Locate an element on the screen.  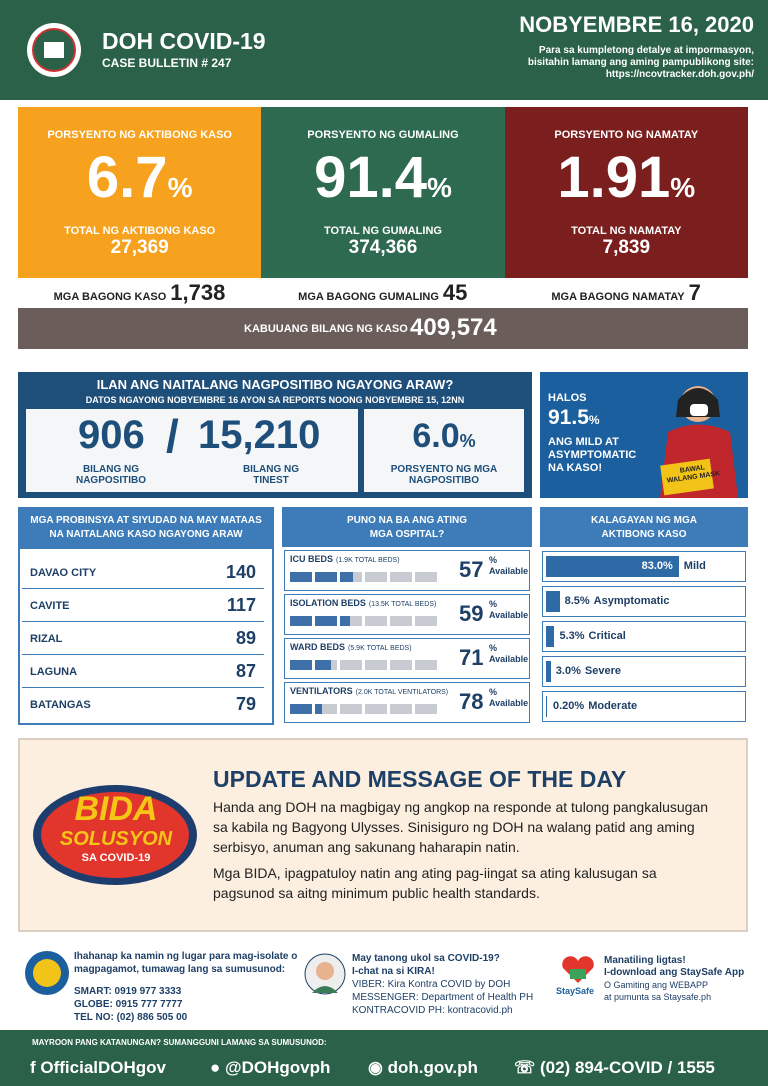
website: ◉ doh.gov.ph is located at coordinates (423, 1068).